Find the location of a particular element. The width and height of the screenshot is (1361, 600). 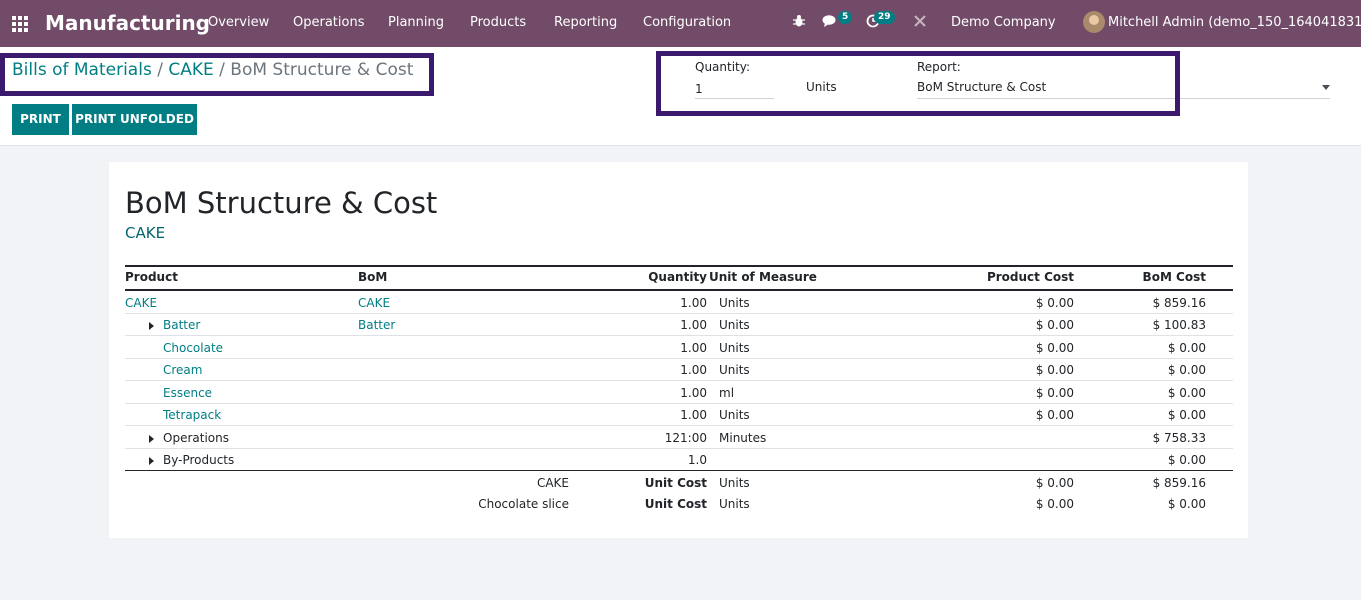

company-switcher: Demo Company is located at coordinates (1003, 22).